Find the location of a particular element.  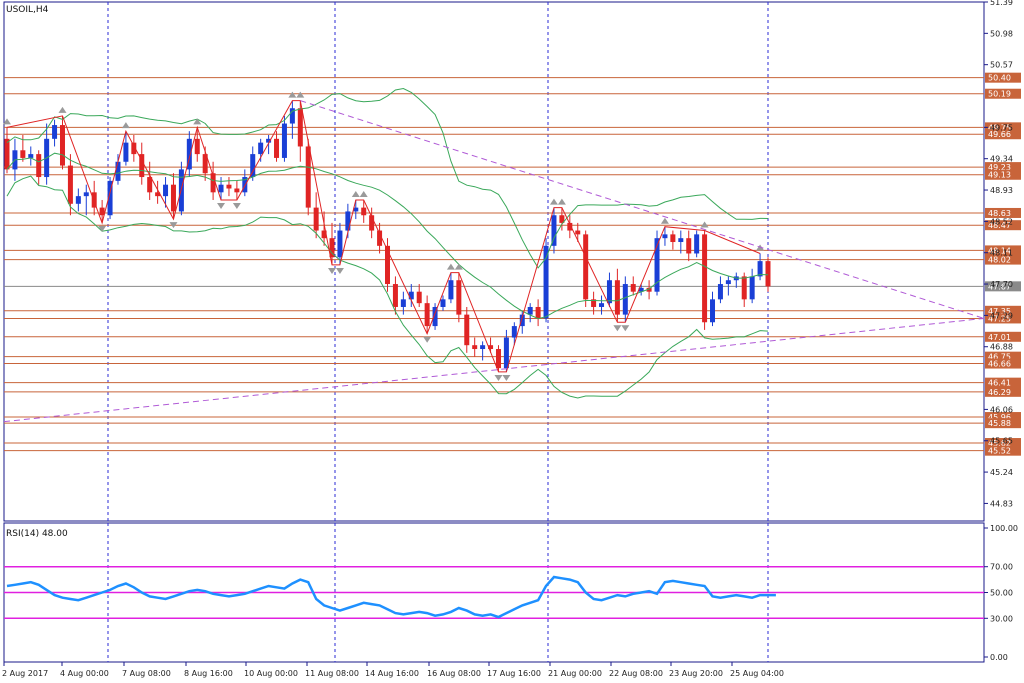

price-level-value: 49.23 is located at coordinates (999, 167).